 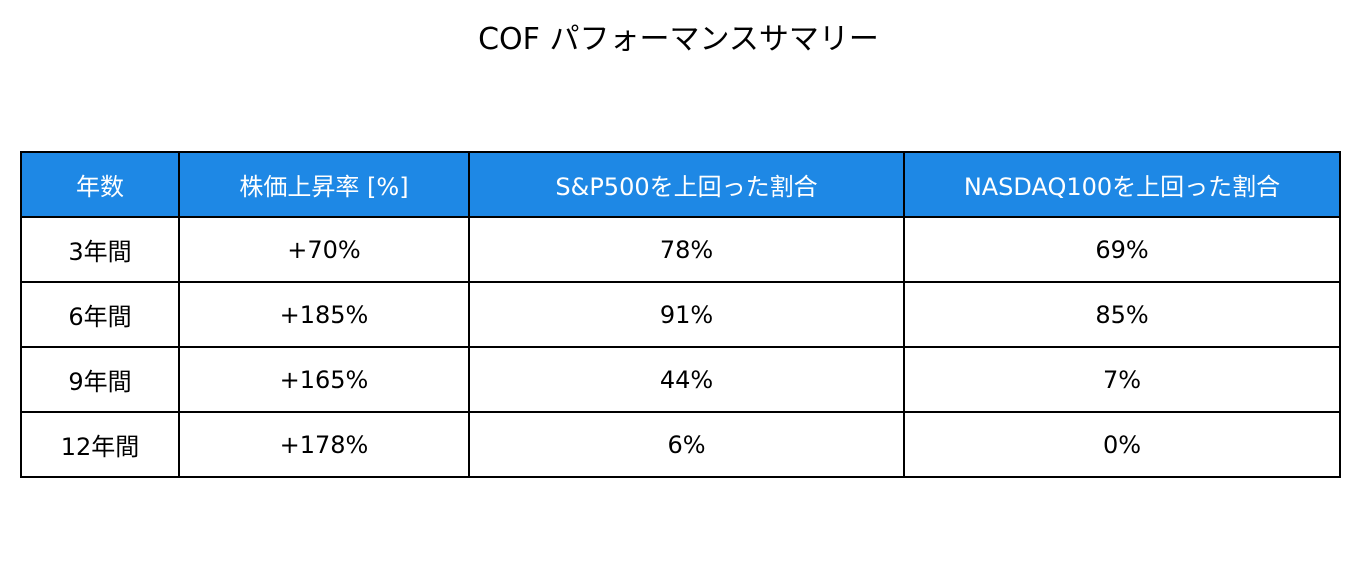 What do you see at coordinates (686, 314) in the screenshot?
I see `table-cell: 91%` at bounding box center [686, 314].